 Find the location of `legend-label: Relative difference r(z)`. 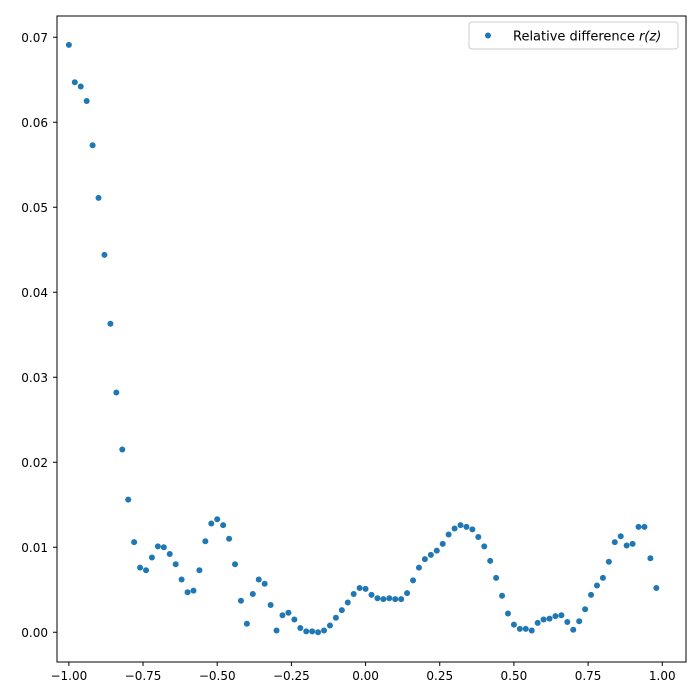

legend-label: Relative difference r(z) is located at coordinates (587, 37).